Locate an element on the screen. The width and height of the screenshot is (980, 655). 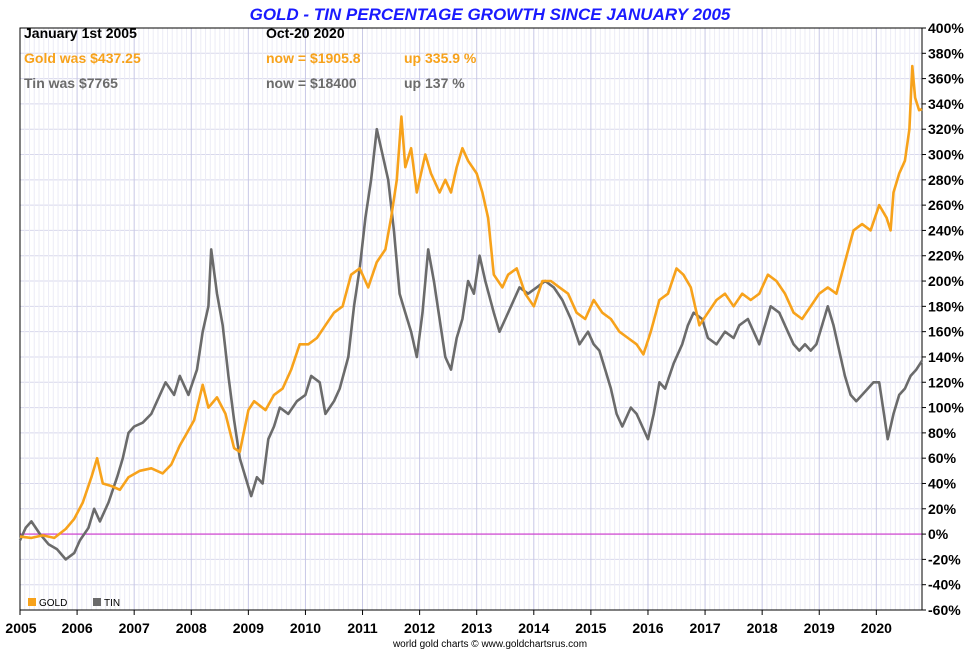
y-tick-label: -40% is located at coordinates (944, 585).